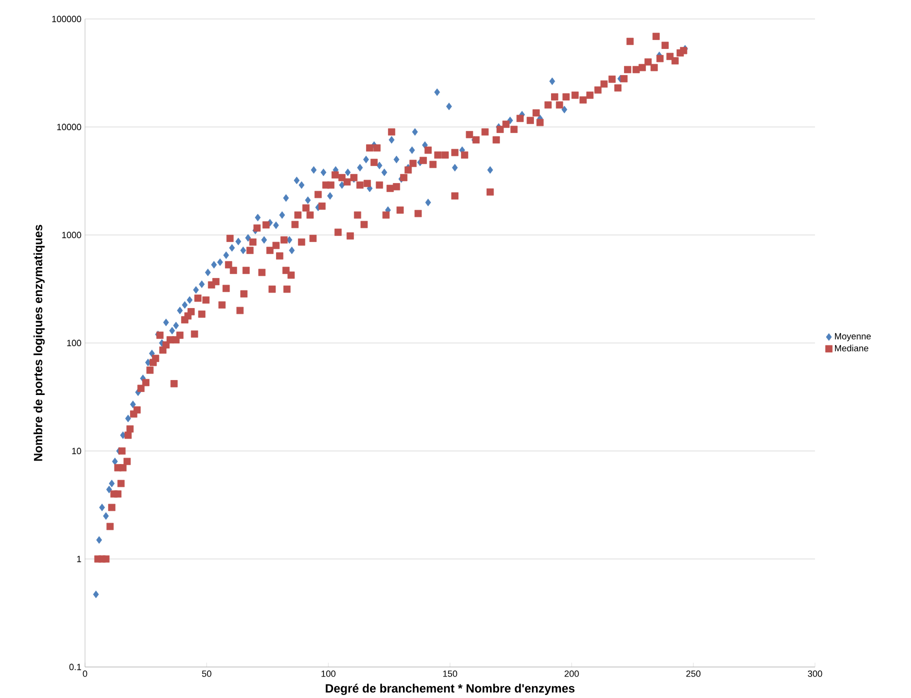 Image resolution: width=911 pixels, height=698 pixels. I want to click on y-tick-label: 100000, so click(67, 19).